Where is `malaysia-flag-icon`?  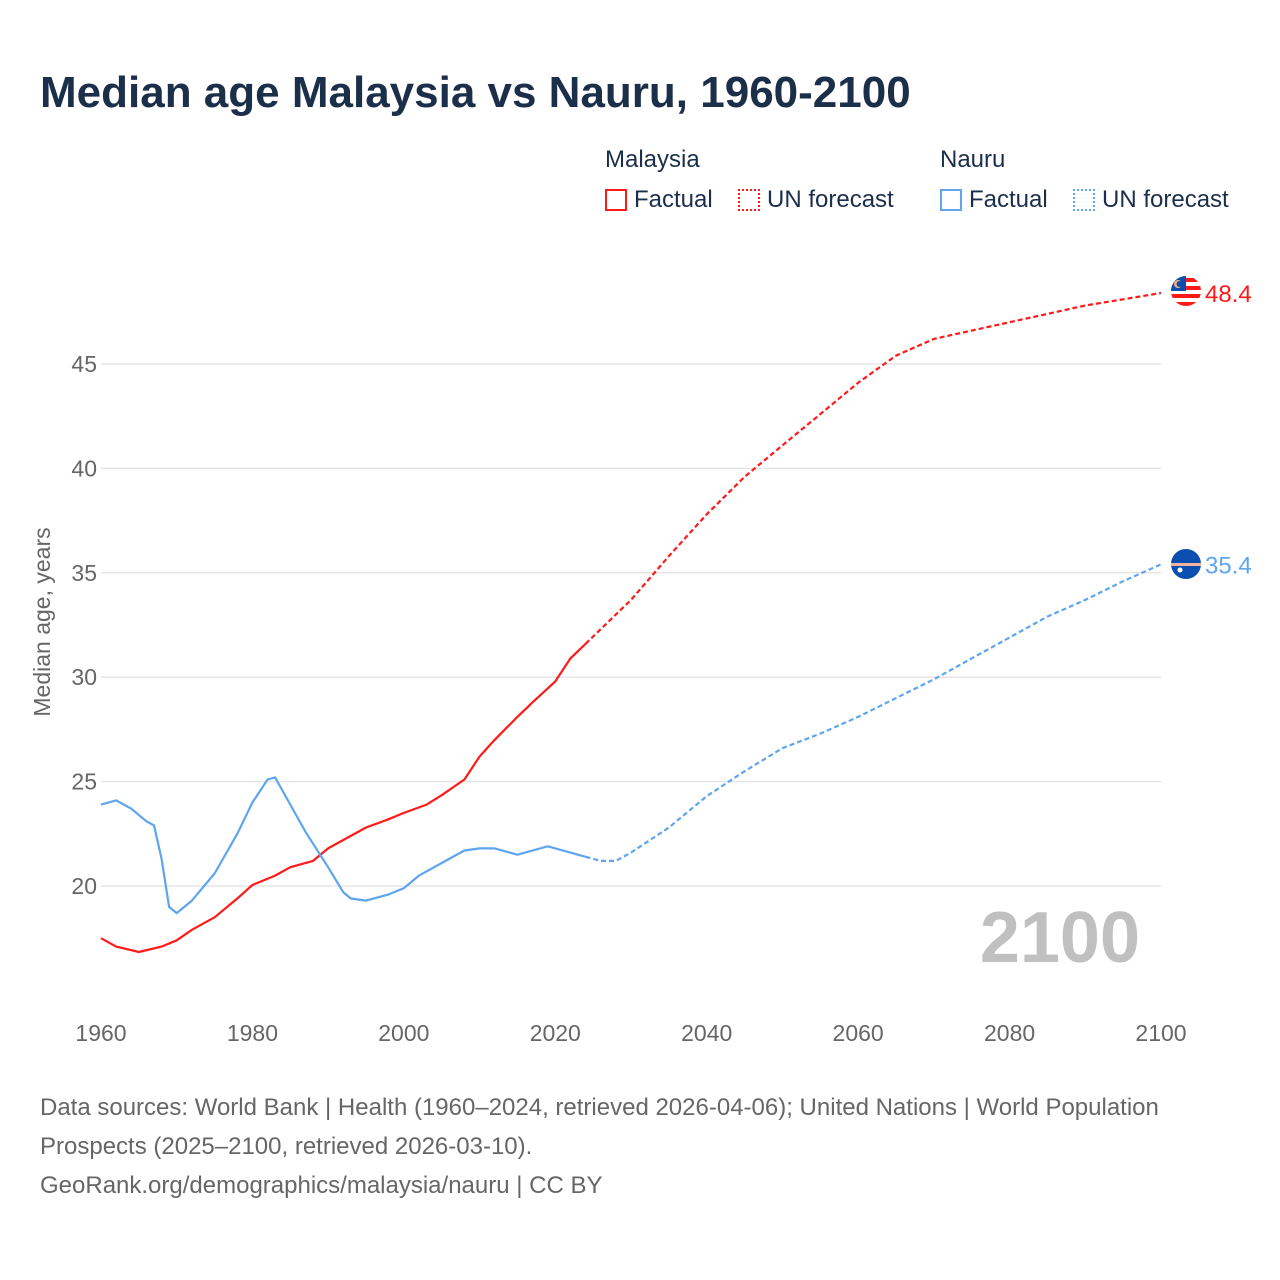 malaysia-flag-icon is located at coordinates (1186, 291).